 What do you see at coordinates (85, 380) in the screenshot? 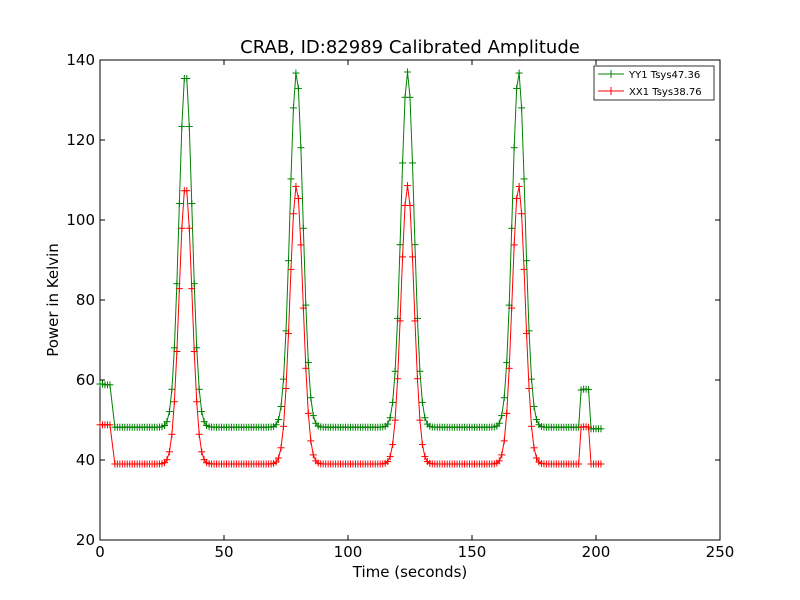
I see `y-tick-label: 60` at bounding box center [85, 380].